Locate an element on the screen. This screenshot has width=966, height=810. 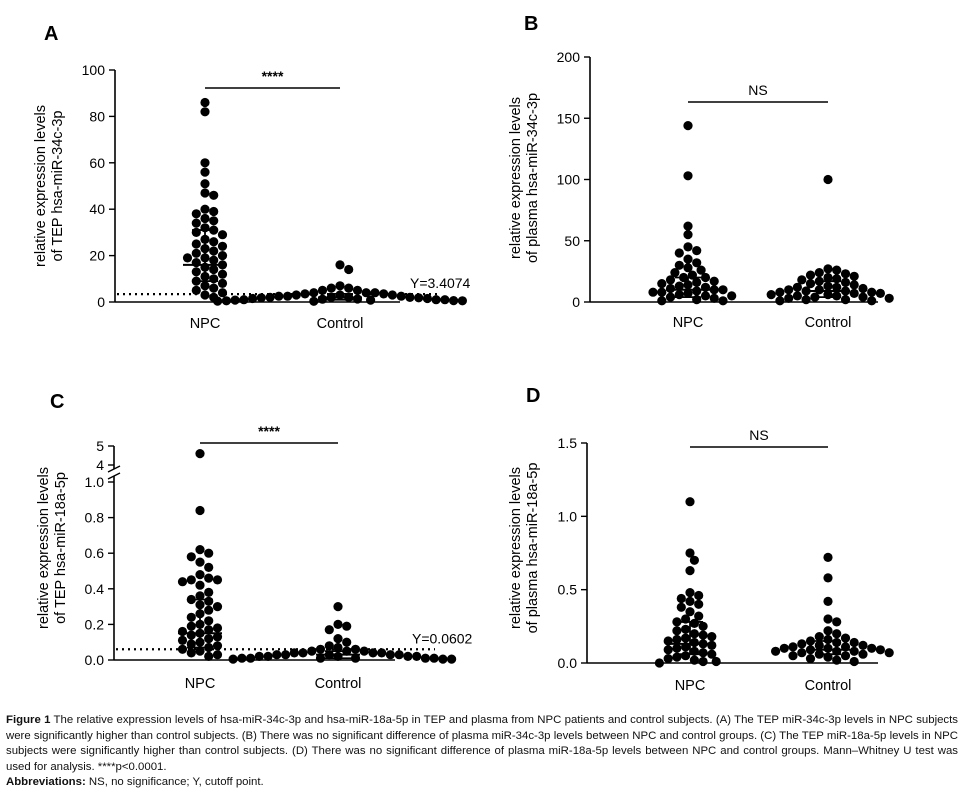
y-tick-label: 5 is located at coordinates (100, 446).